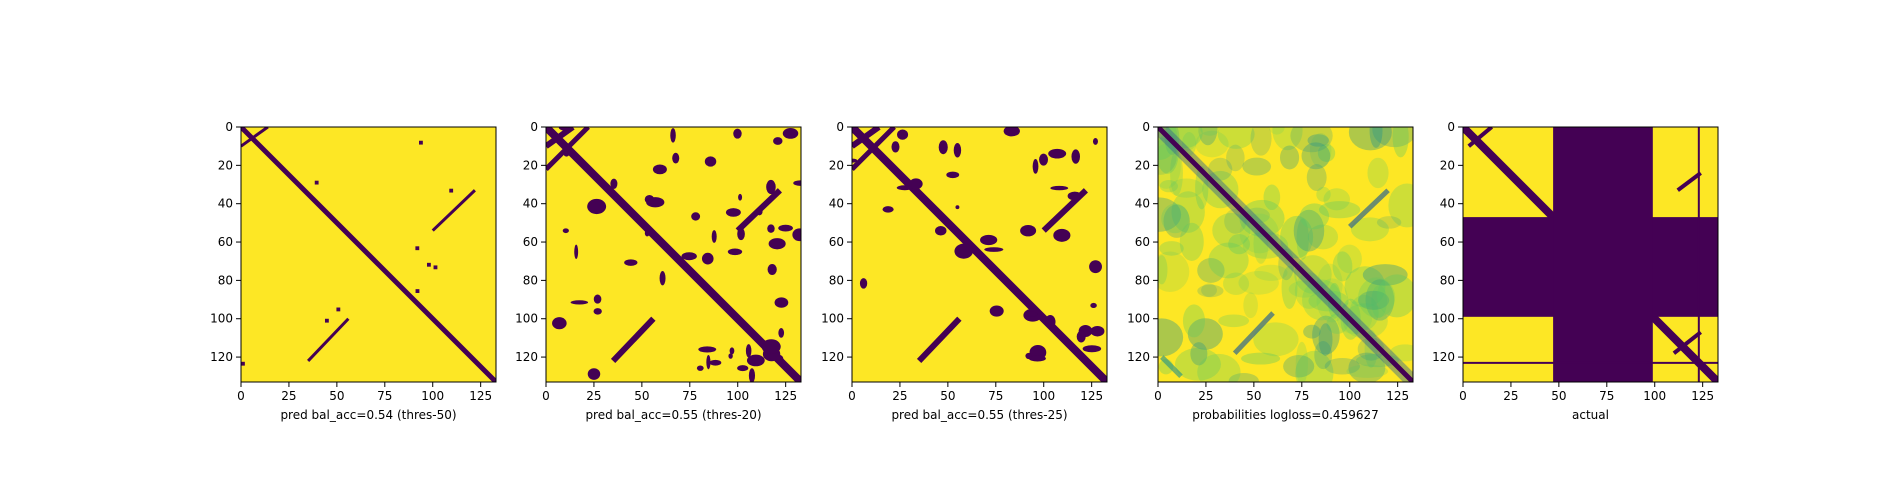 The image size is (1900, 500). I want to click on x-tick-label: 100, so click(1654, 396).